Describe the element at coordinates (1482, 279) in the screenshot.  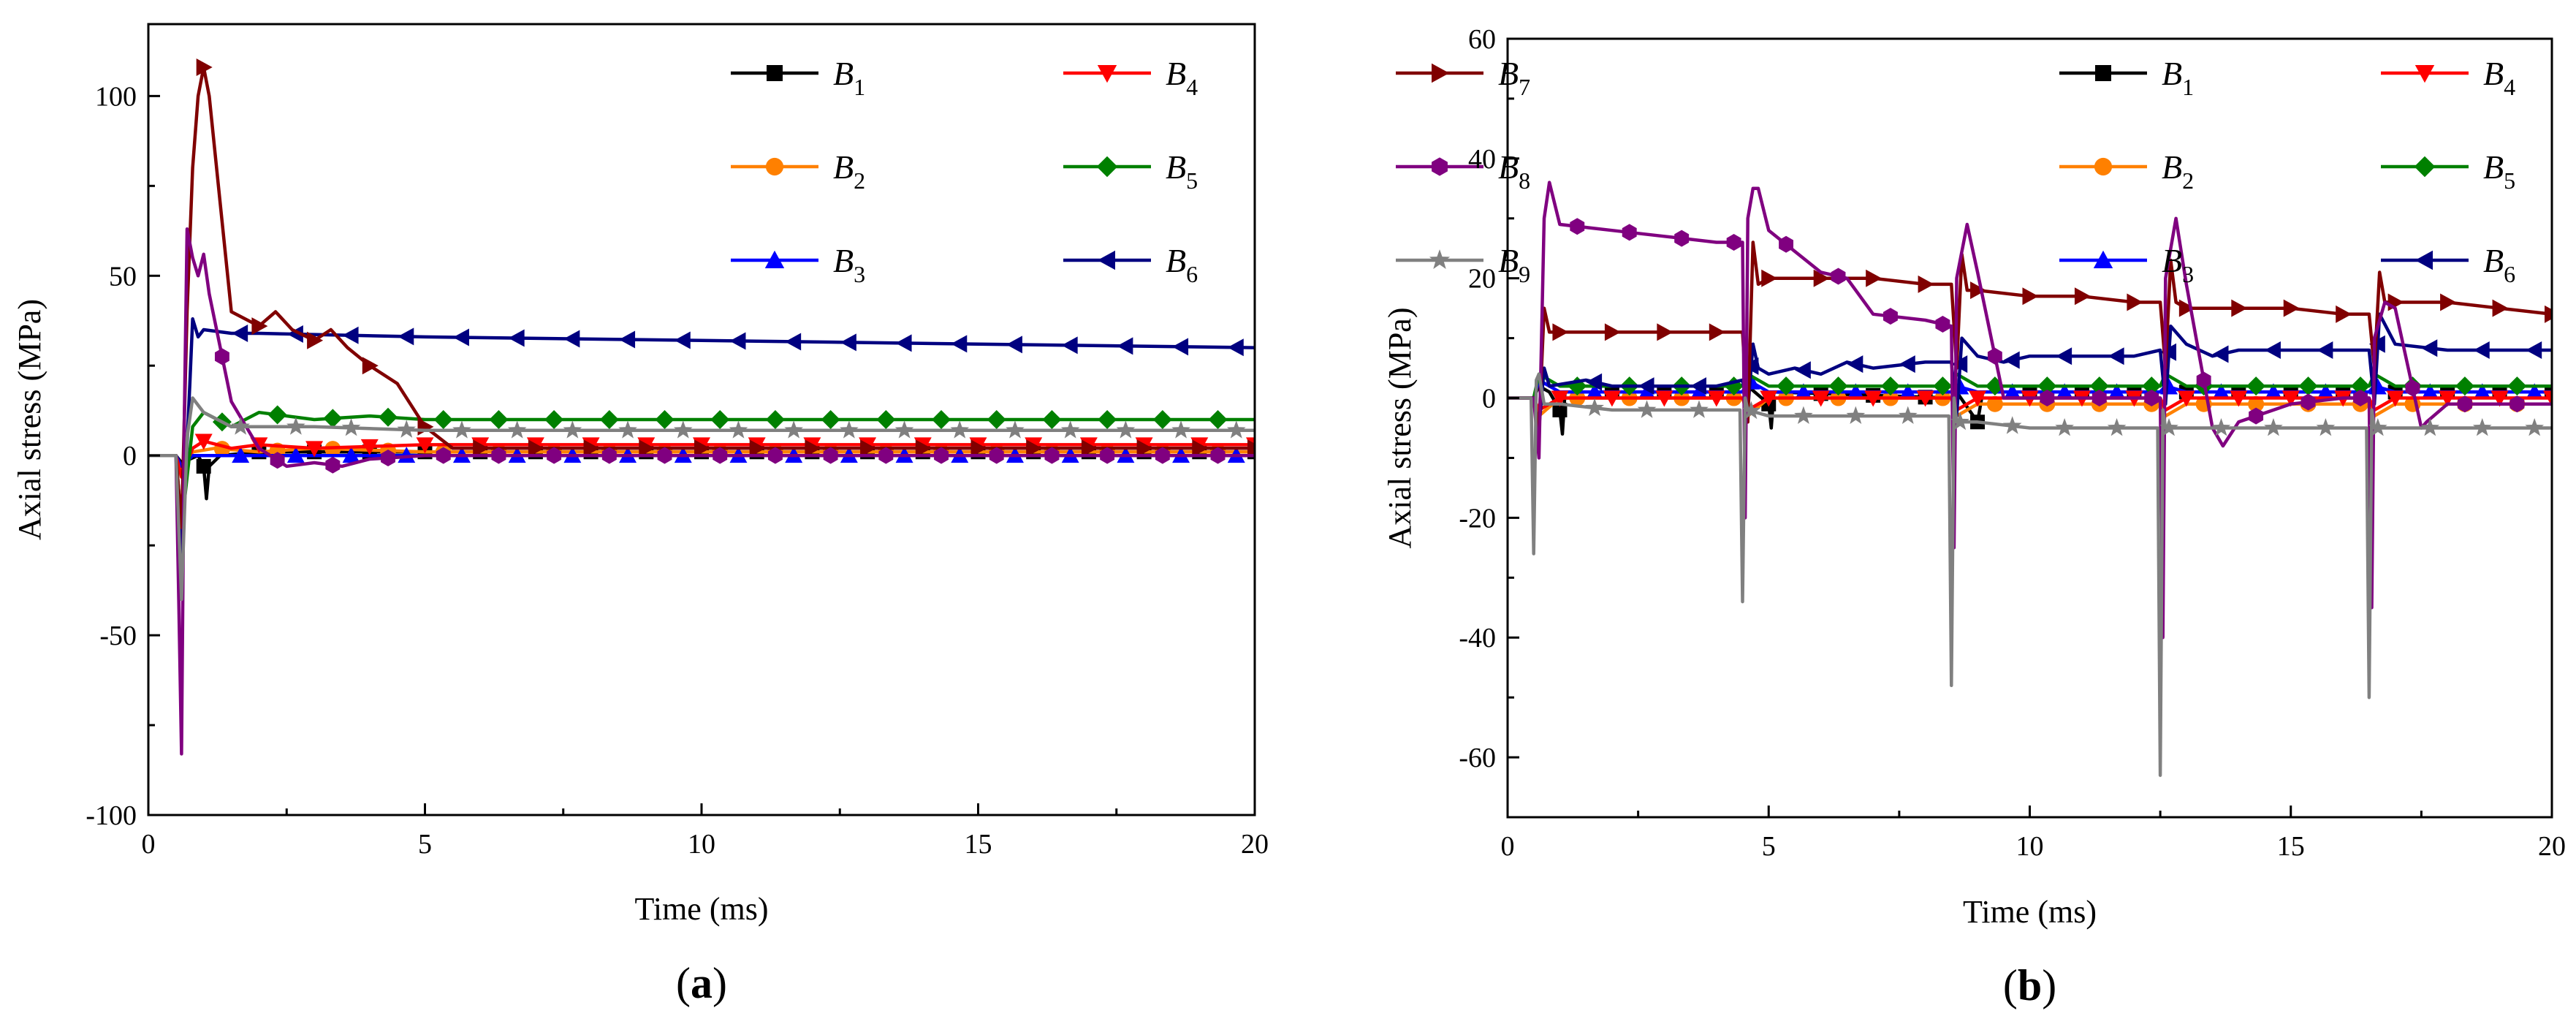
I see `y-tick-label: 20` at that location.